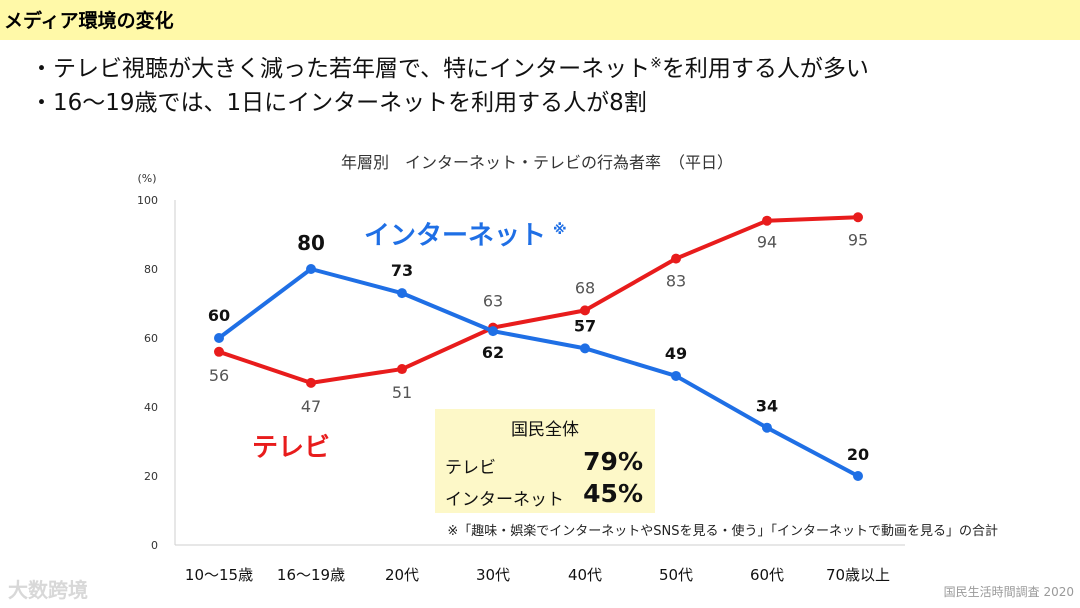  Describe the element at coordinates (537, 162) in the screenshot. I see `chart-title: 年層別 インターネット・テレビの行為者率 （平日）` at that location.